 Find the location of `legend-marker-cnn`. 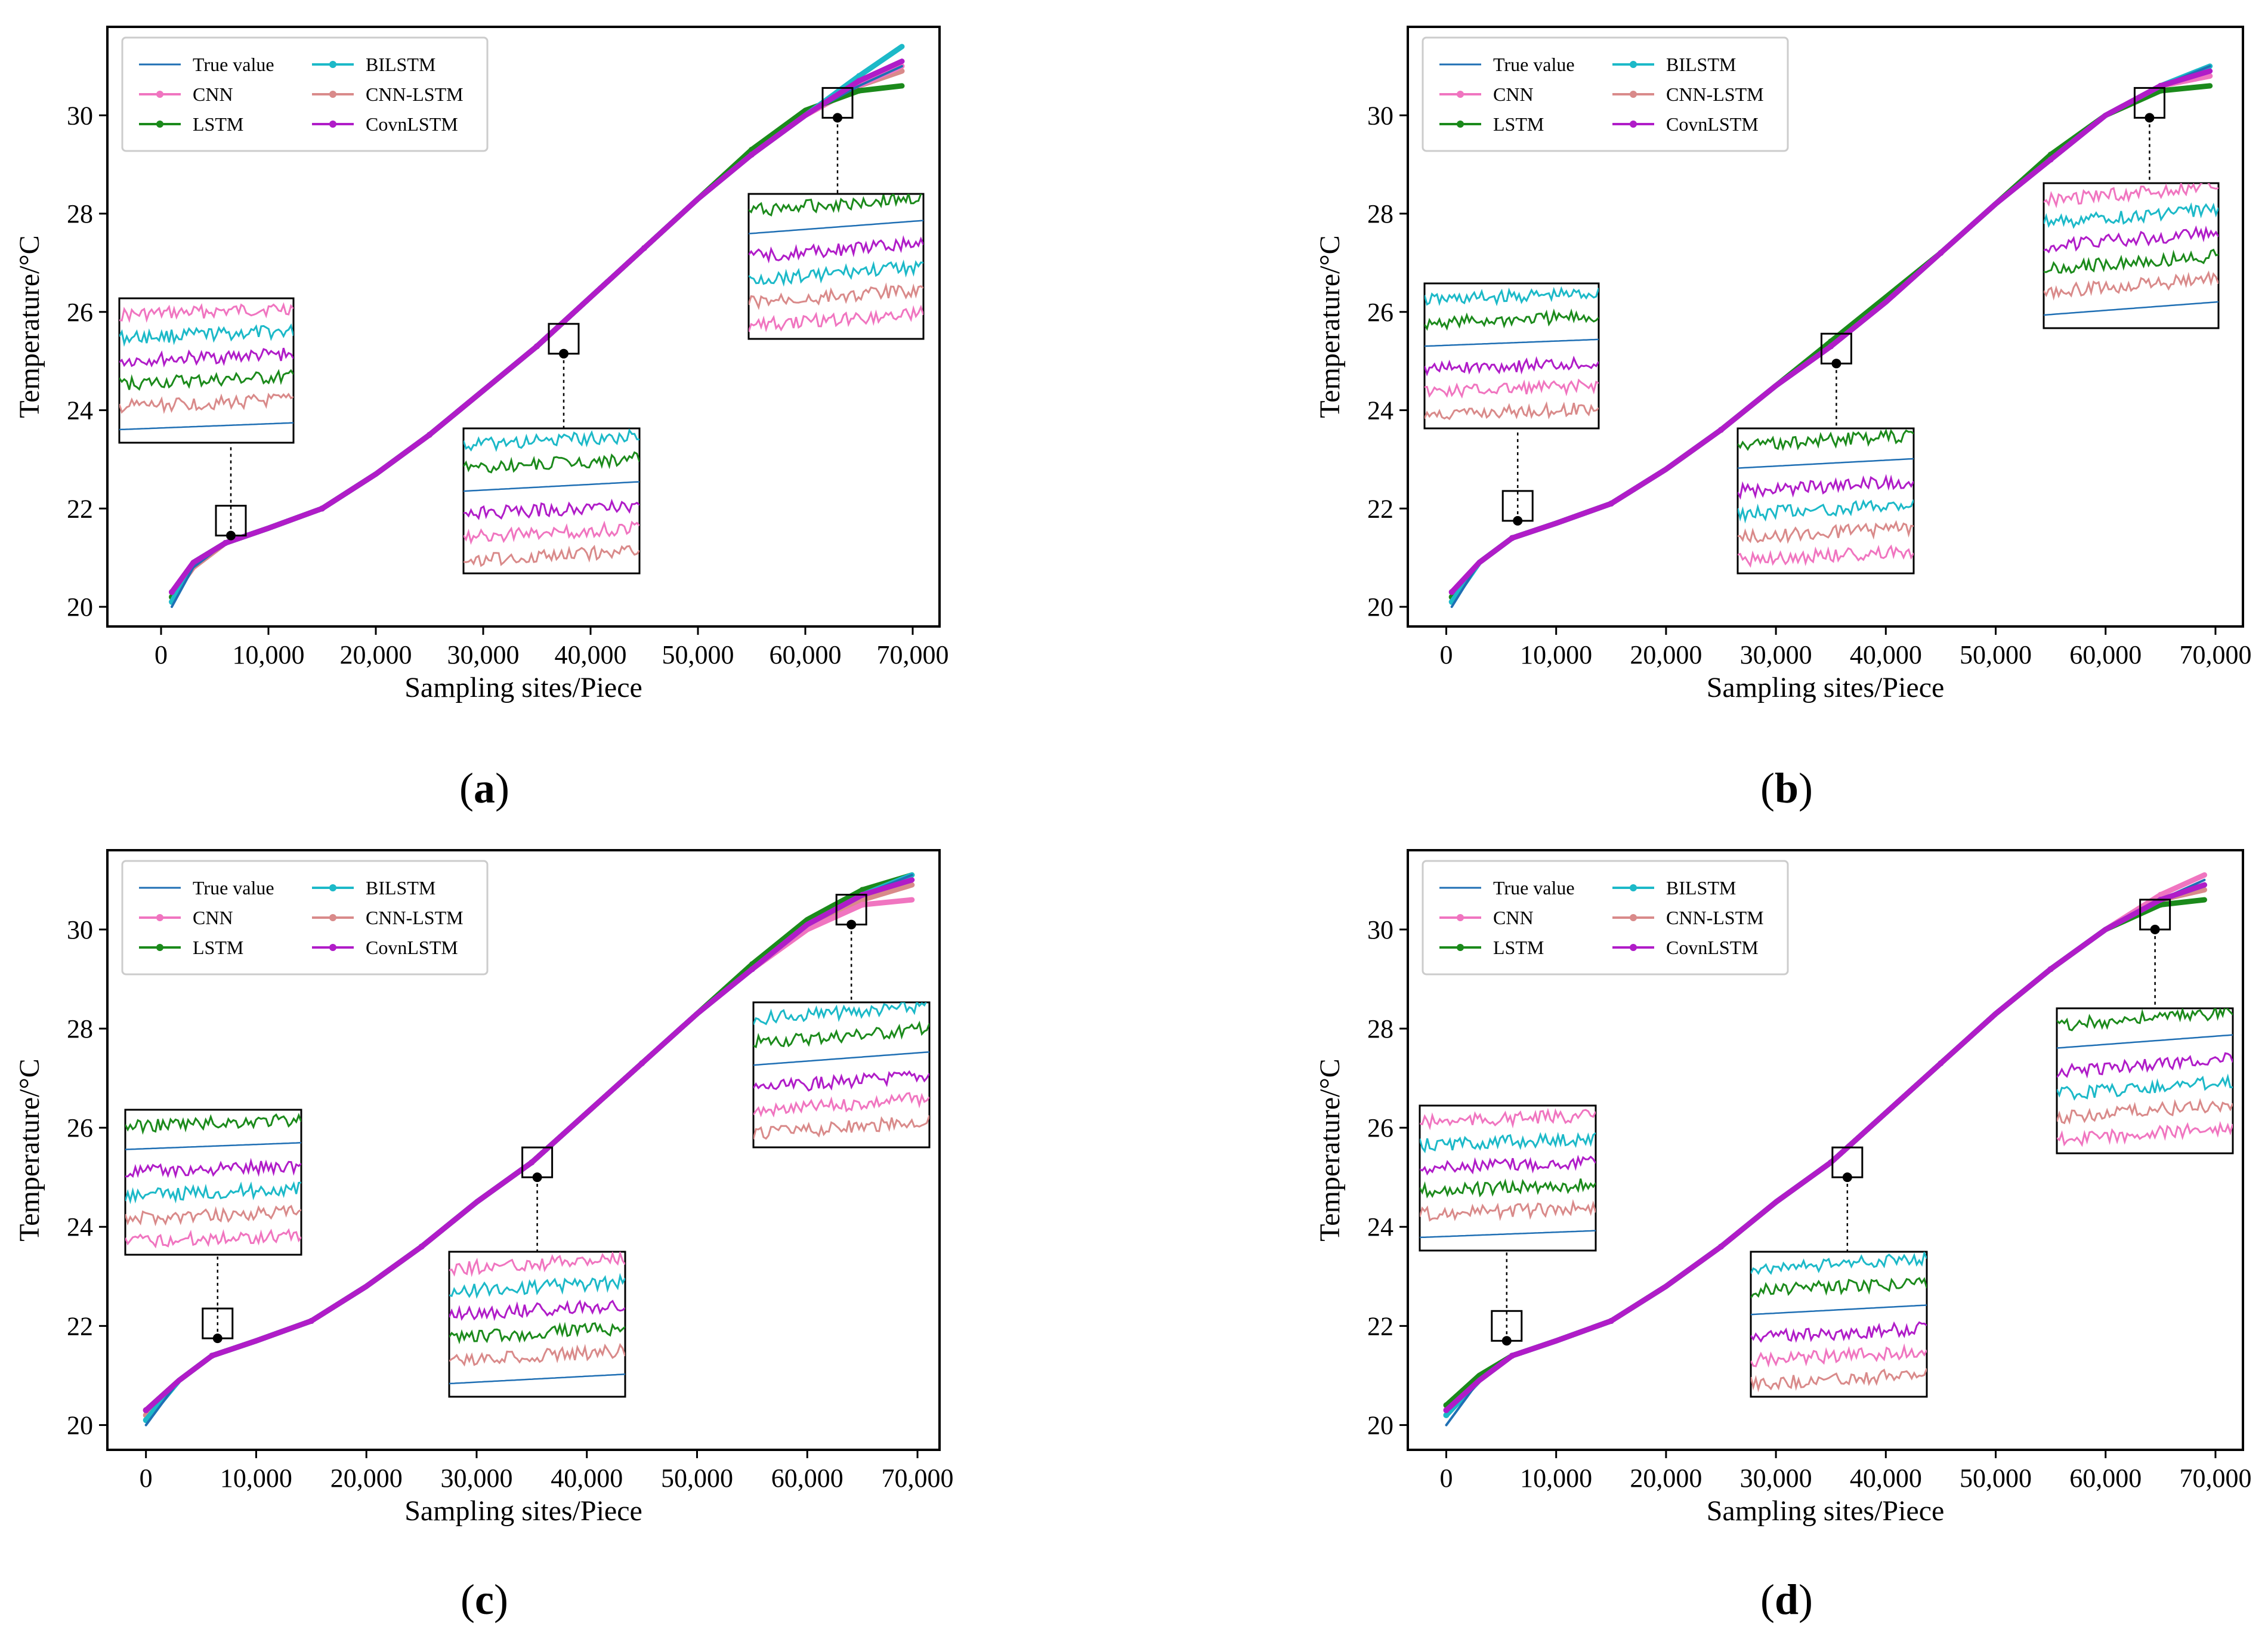

legend-marker-cnn is located at coordinates (159, 917).